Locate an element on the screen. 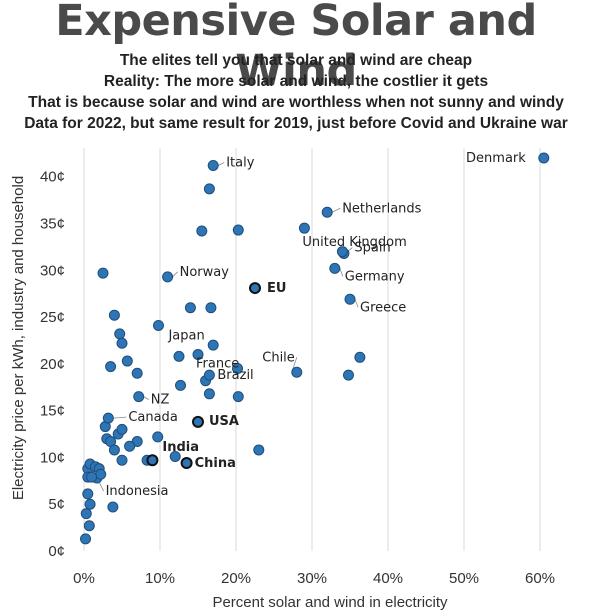 This screenshot has height=616, width=592. data-point-usa is located at coordinates (198, 421).